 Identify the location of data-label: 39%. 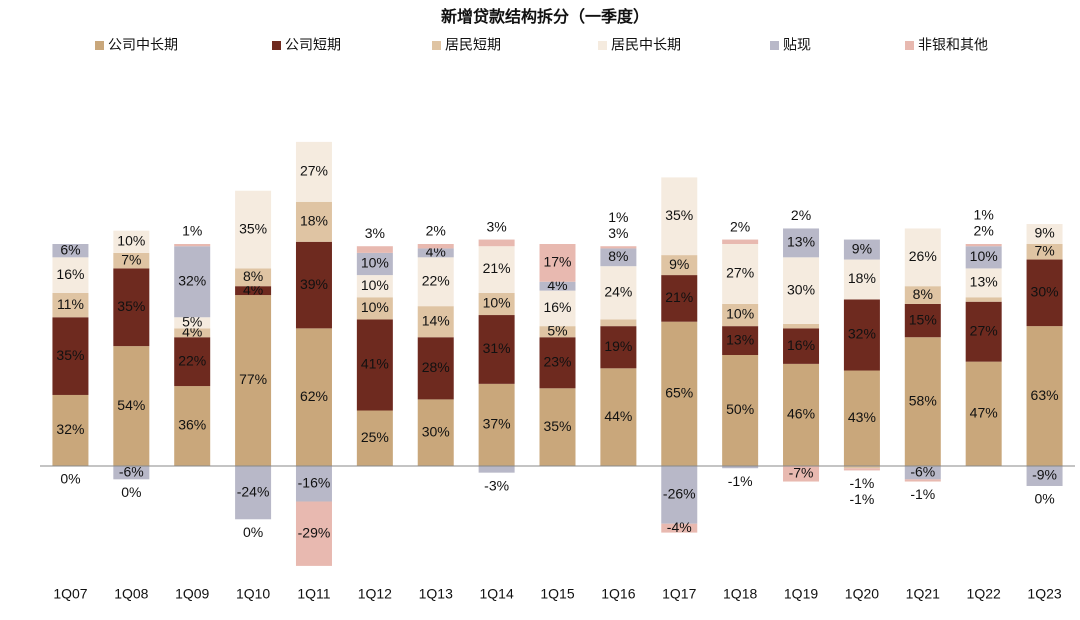
(314, 284).